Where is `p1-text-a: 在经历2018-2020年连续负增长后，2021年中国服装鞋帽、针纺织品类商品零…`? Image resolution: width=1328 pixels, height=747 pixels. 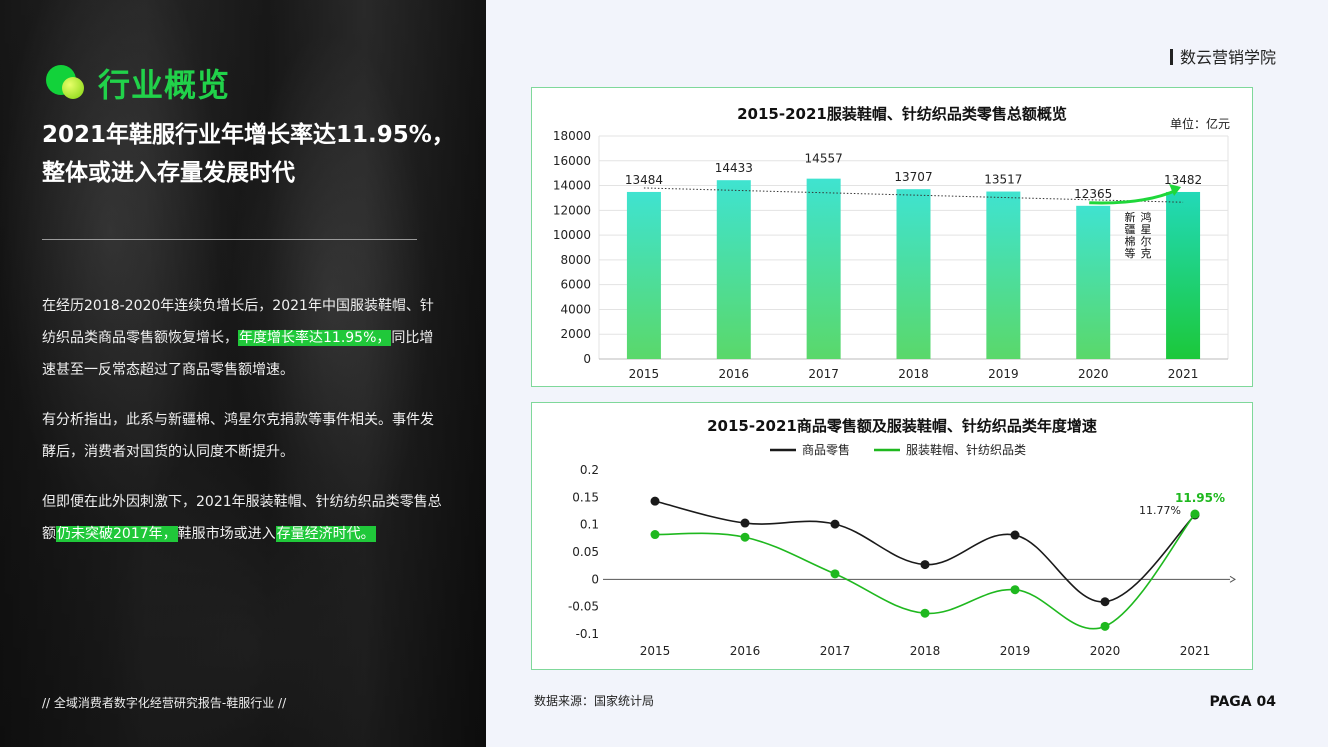
p1-text-a: 在经历2018-2020年连续负增长后，2021年中国服装鞋帽、针纺织品类商品零… is located at coordinates (238, 322).